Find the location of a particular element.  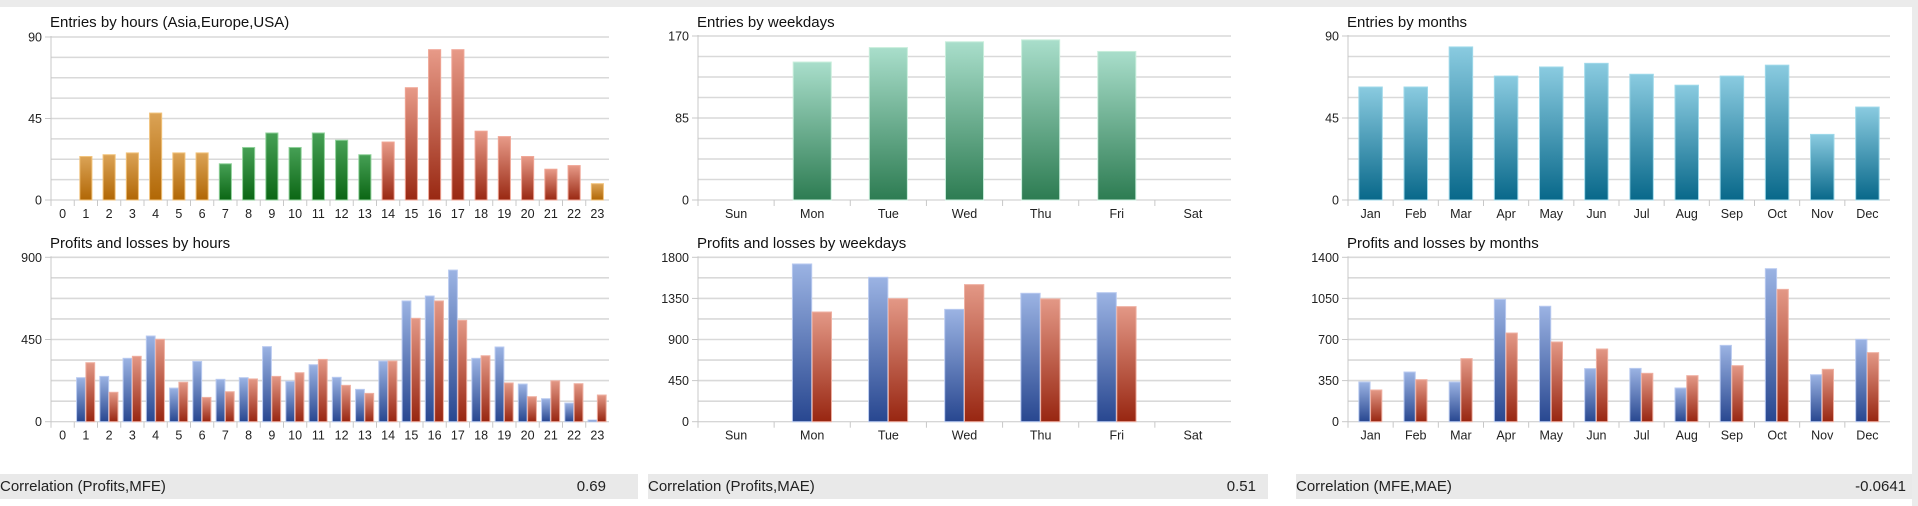

bar-Oct is located at coordinates (1777, 132).